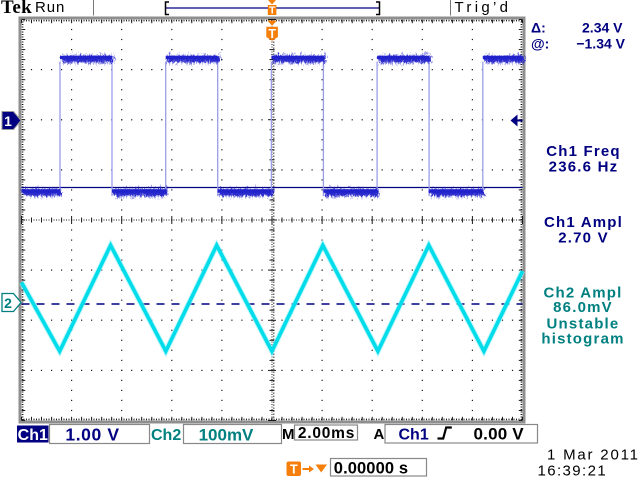 The width and height of the screenshot is (640, 480). I want to click on svg-text: 1, so click(8, 121).